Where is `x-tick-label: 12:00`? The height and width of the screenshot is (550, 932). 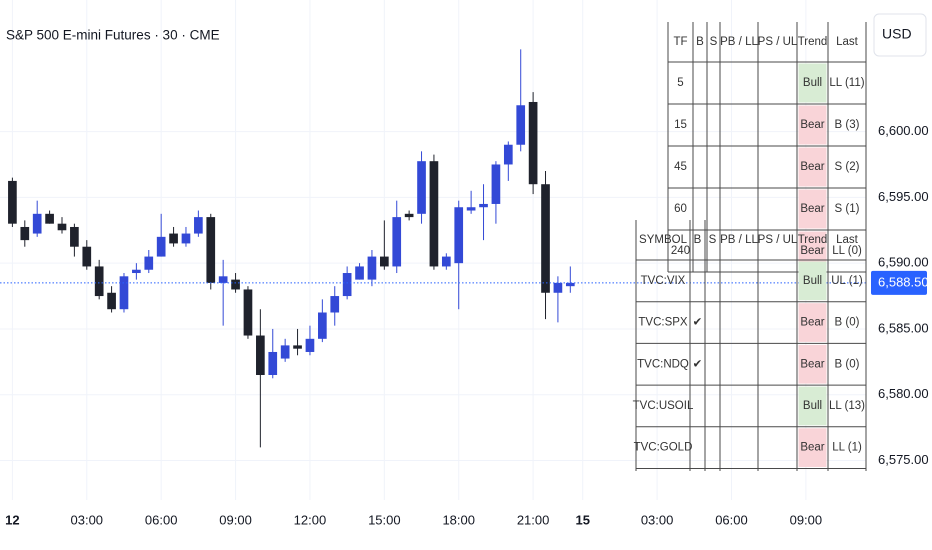 x-tick-label: 12:00 is located at coordinates (310, 519).